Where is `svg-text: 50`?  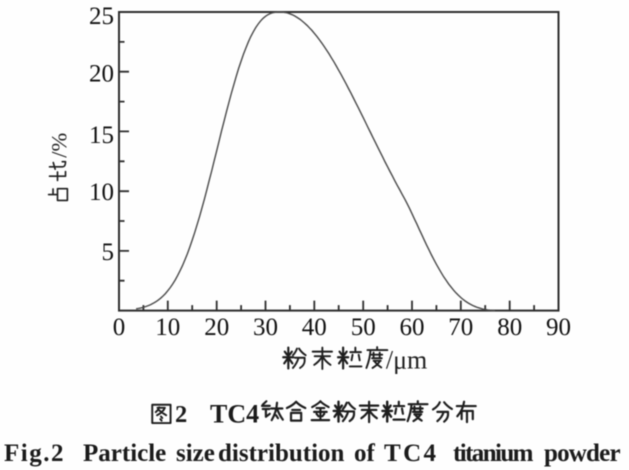 svg-text: 50 is located at coordinates (363, 327).